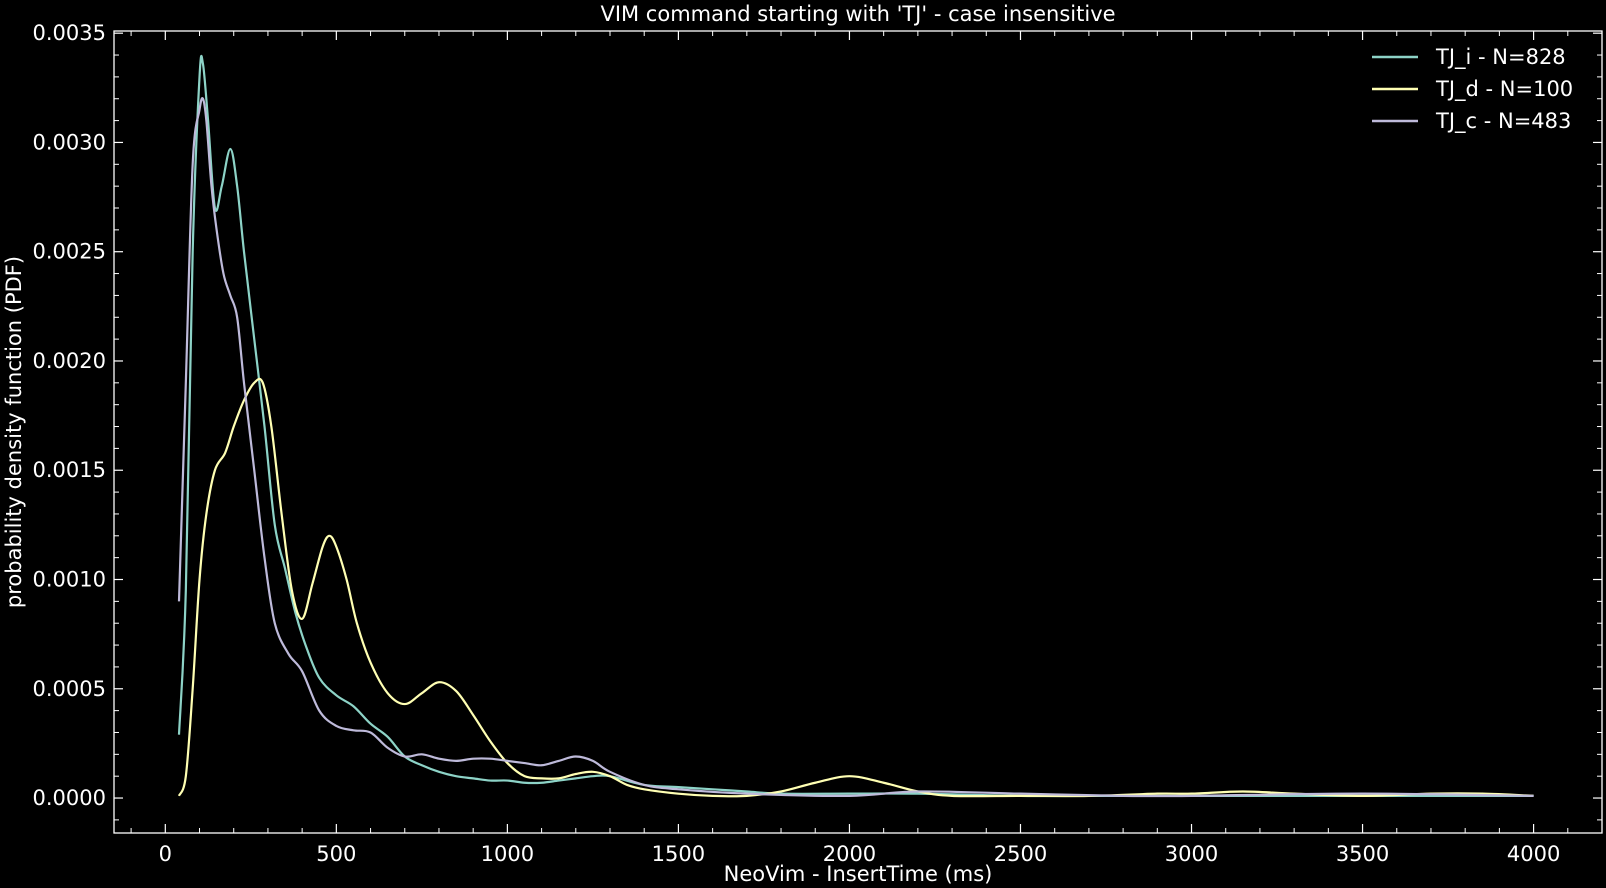  What do you see at coordinates (849, 854) in the screenshot?
I see `x-tick-label: 2000` at bounding box center [849, 854].